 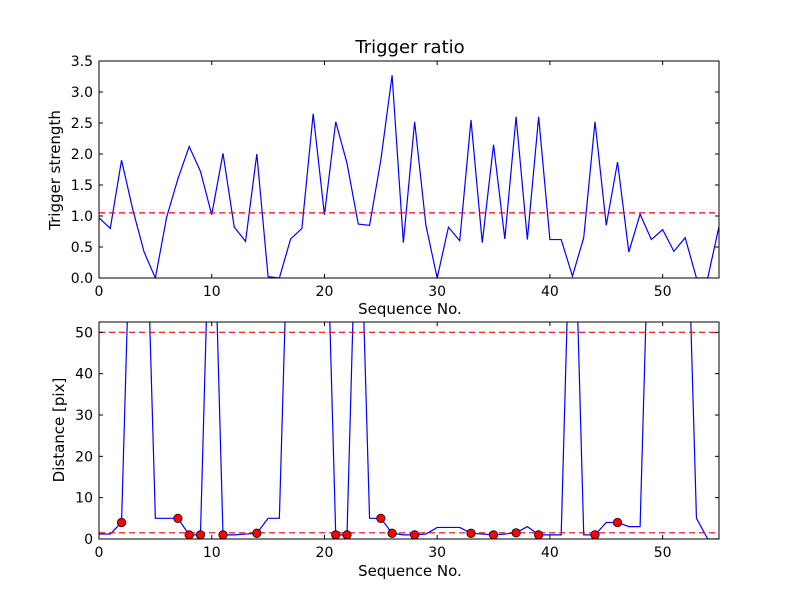 I want to click on y-tick-label: 30, so click(x=84, y=416).